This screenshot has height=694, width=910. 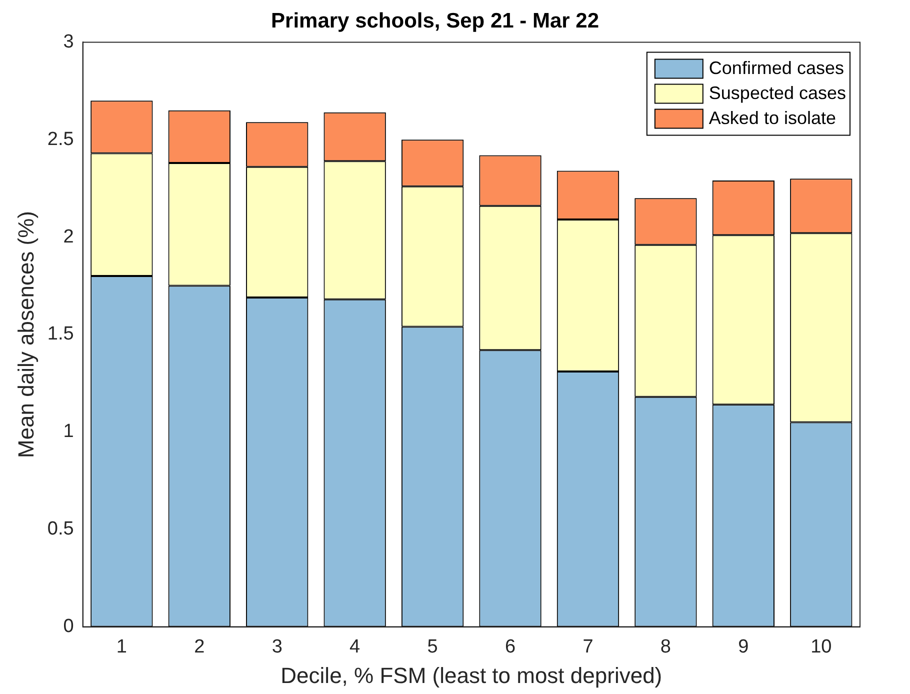 I want to click on y-tick-label: 3, so click(x=68, y=41).